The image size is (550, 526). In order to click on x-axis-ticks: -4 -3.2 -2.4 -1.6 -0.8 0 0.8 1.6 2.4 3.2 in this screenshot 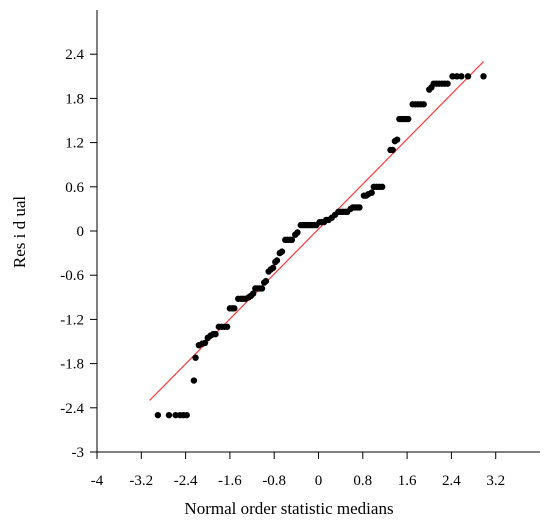, I will do `click(298, 470)`.